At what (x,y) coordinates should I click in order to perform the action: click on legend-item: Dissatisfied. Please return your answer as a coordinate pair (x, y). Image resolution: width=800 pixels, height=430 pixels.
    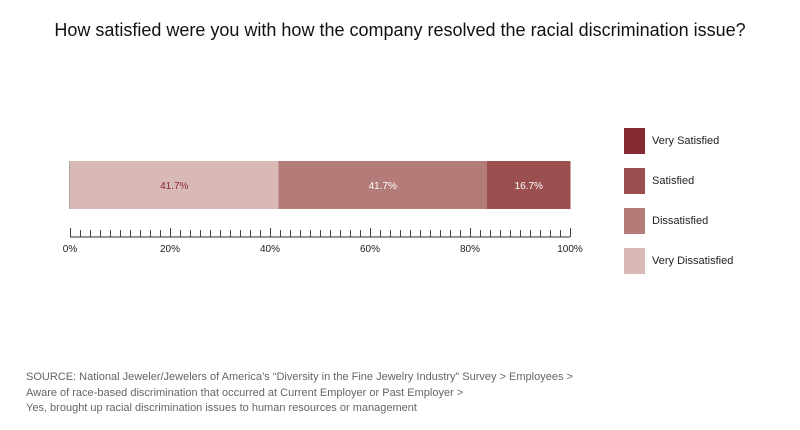
    Looking at the image, I should click on (678, 221).